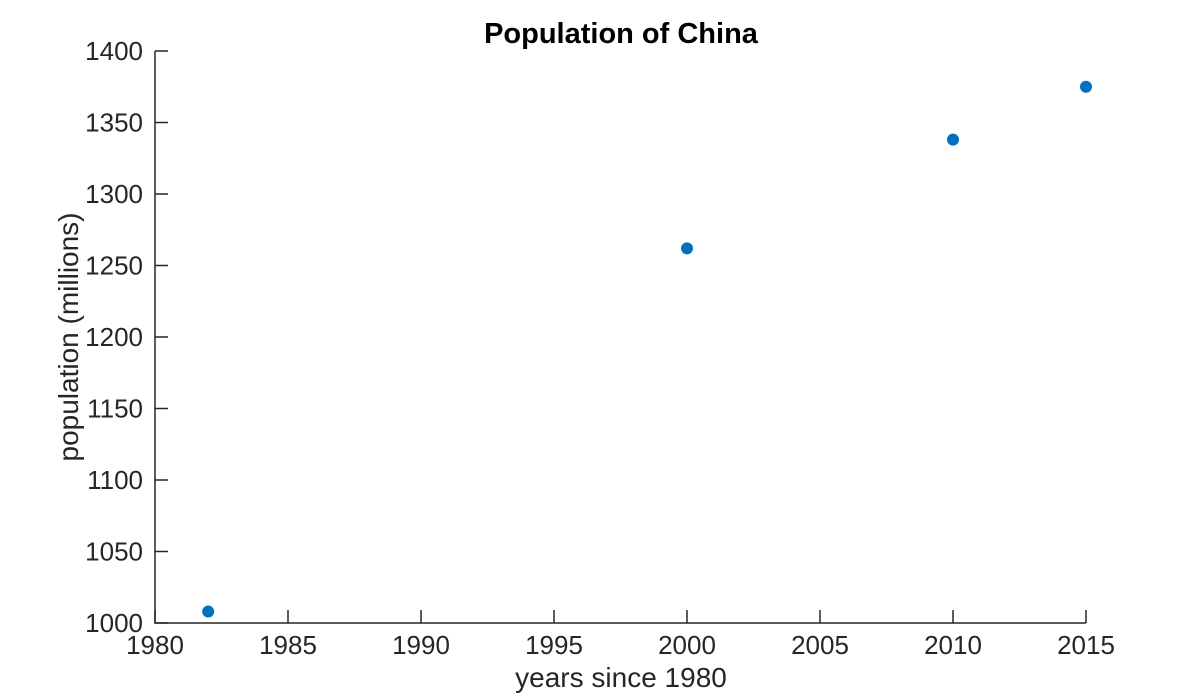 Image resolution: width=1200 pixels, height=700 pixels. What do you see at coordinates (687, 645) in the screenshot?
I see `x-tick-label: 2000` at bounding box center [687, 645].